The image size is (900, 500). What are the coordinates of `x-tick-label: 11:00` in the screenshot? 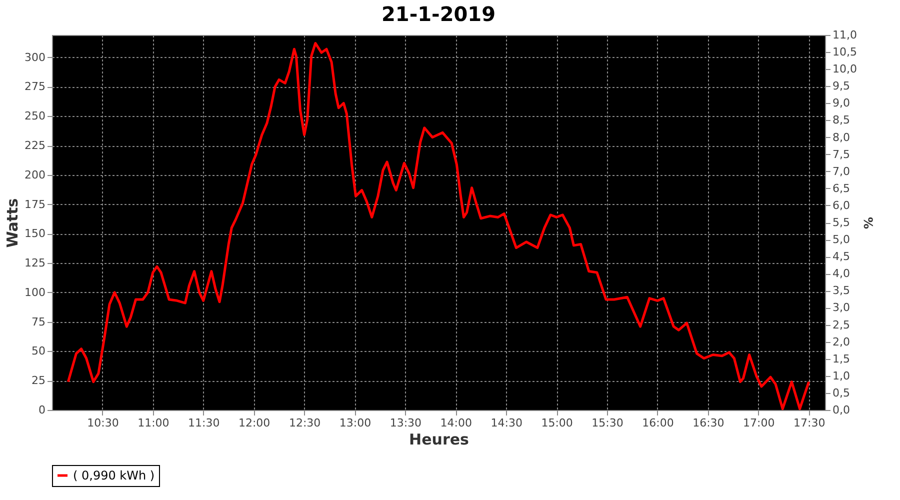 It's located at (154, 423).